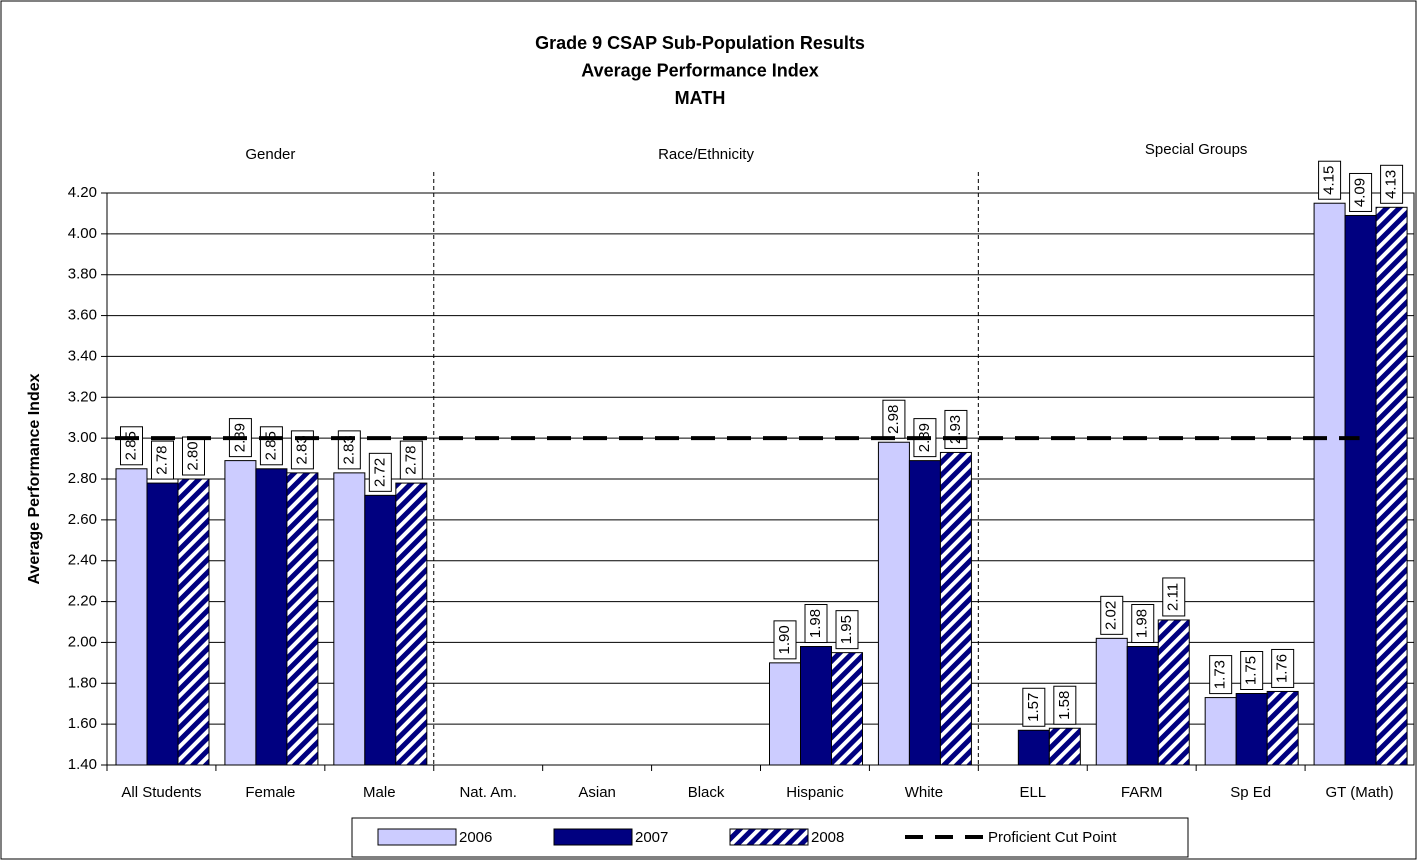 The width and height of the screenshot is (1418, 861). I want to click on value-label: 4.09, so click(1360, 192).